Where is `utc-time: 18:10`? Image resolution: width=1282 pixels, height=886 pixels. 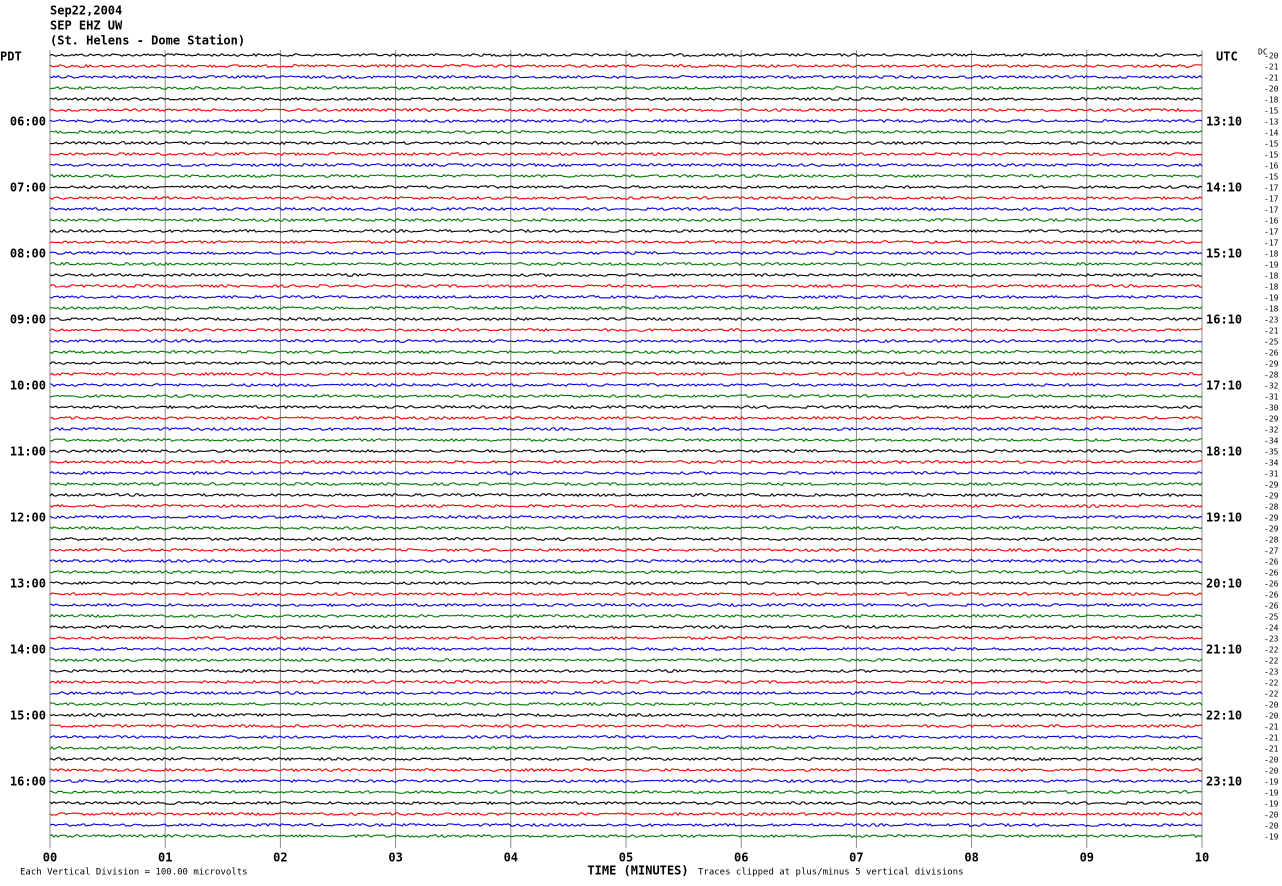 utc-time: 18:10 is located at coordinates (1224, 452).